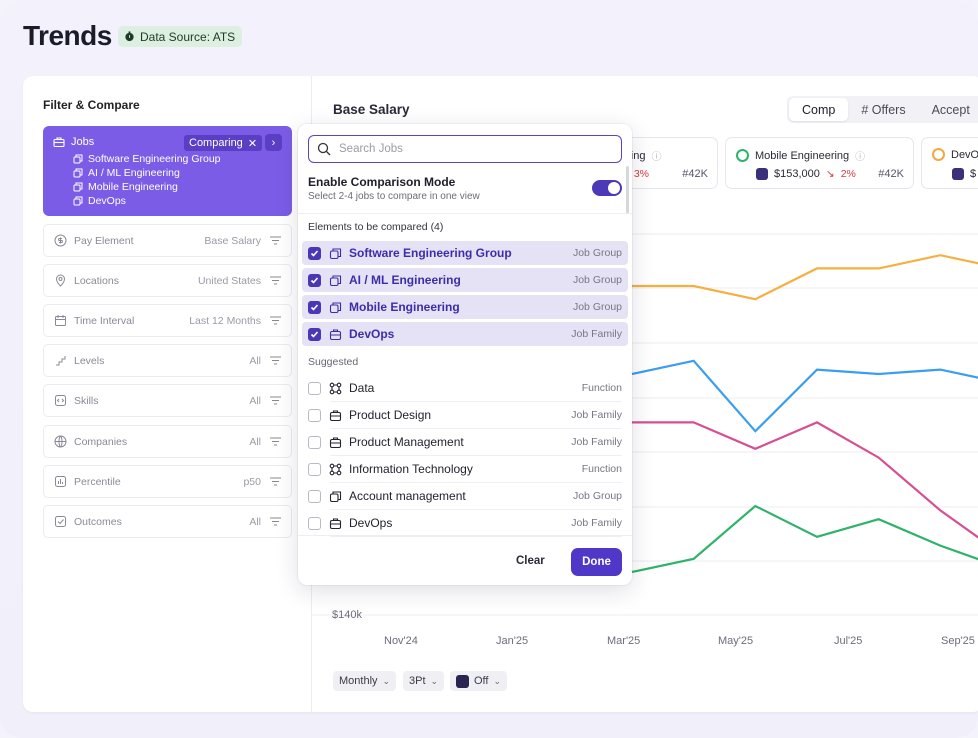 The image size is (978, 738). Describe the element at coordinates (950, 109) in the screenshot. I see `tab-accept: Accept` at that location.